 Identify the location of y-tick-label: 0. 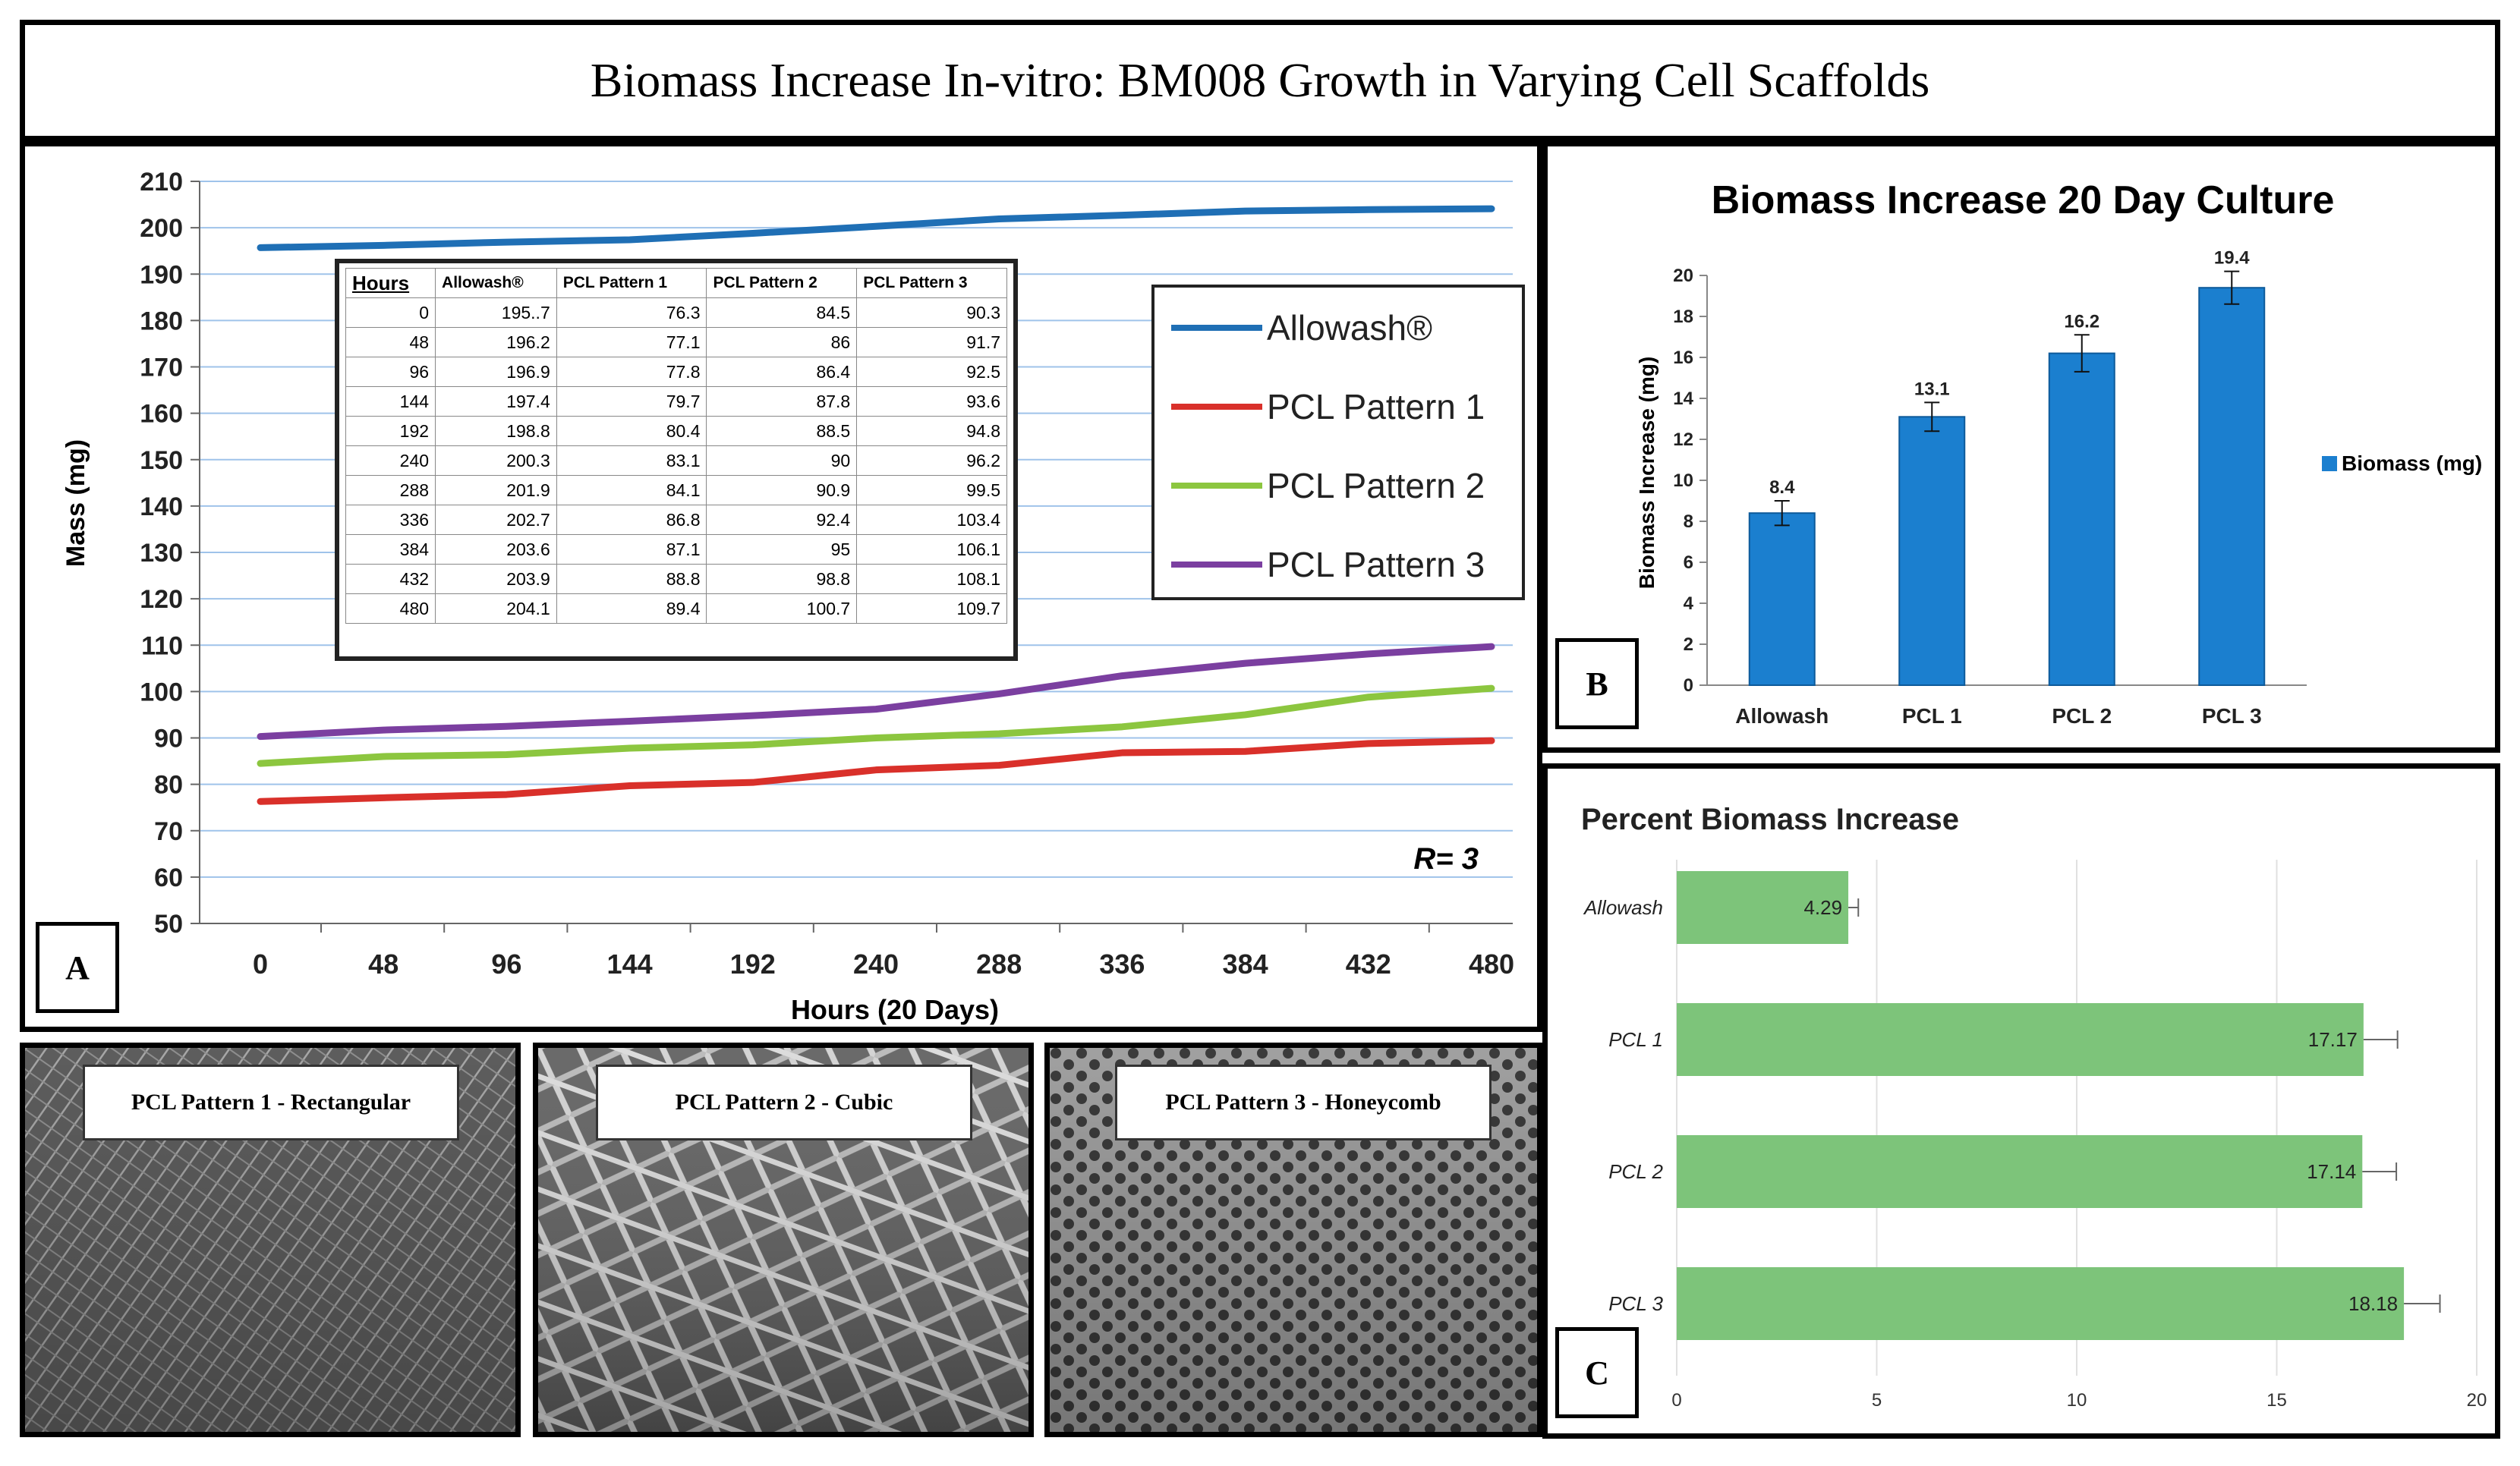
(1688, 686).